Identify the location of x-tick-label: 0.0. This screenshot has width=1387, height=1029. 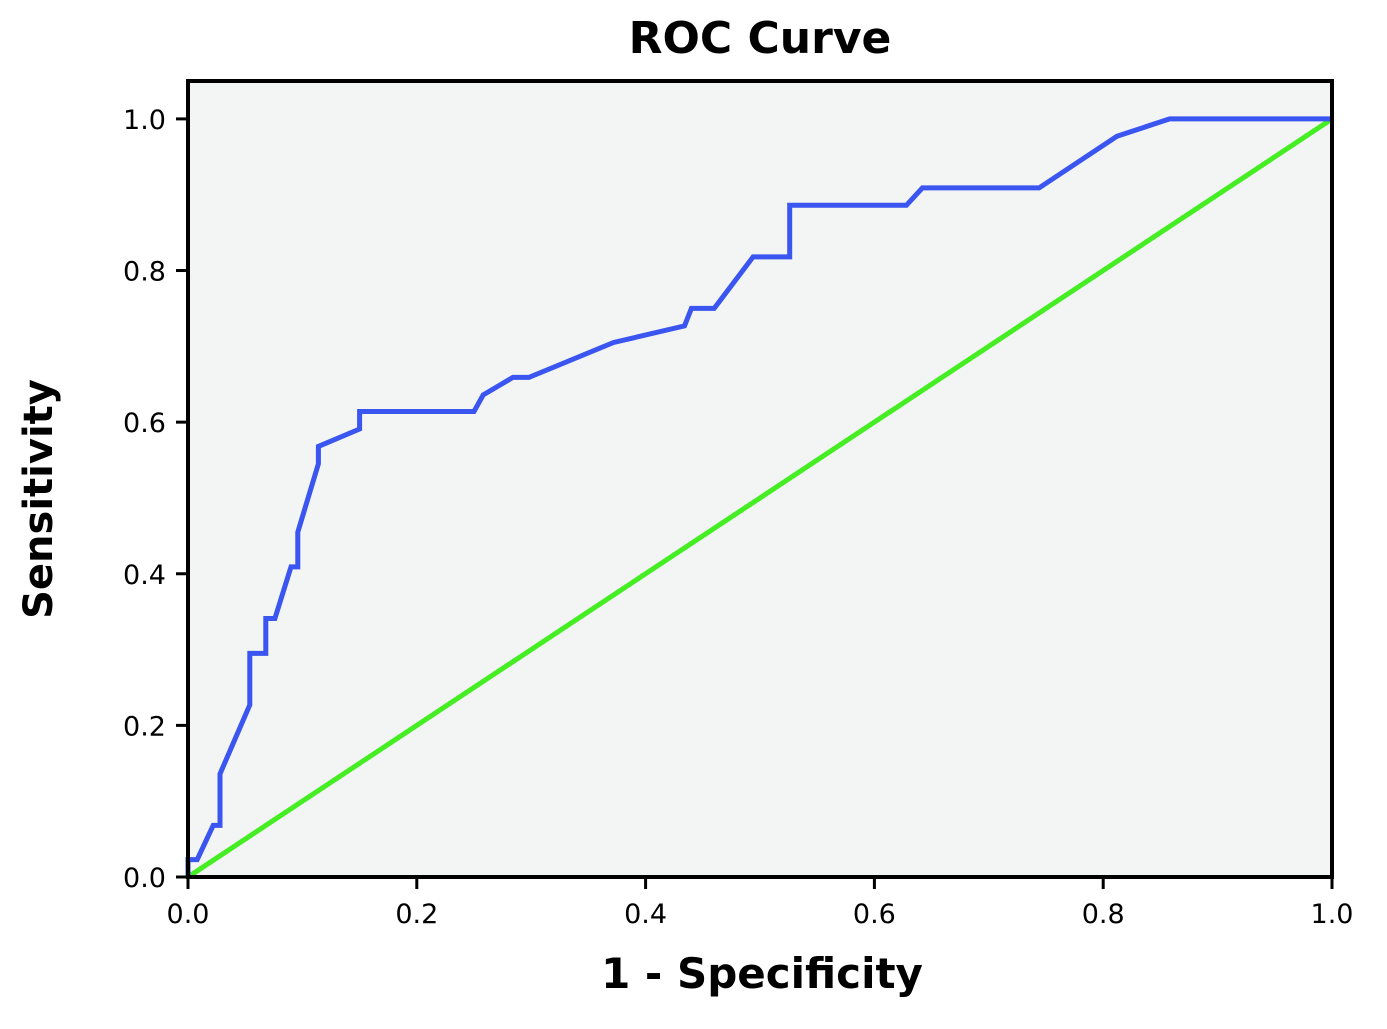
(188, 914).